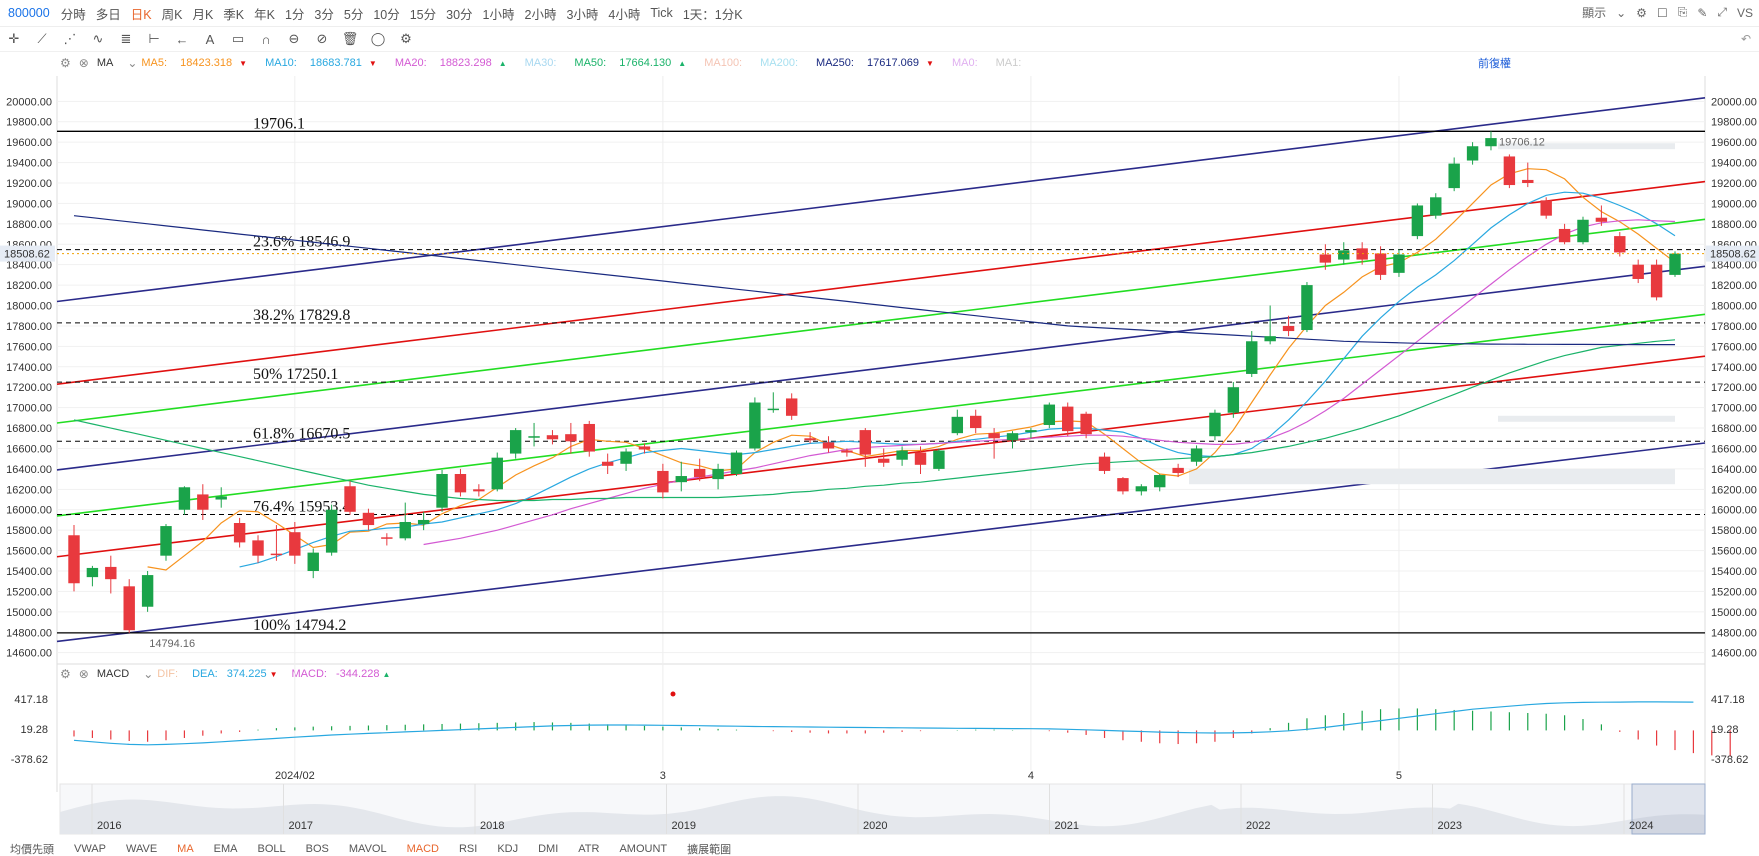  I want to click on measure-tool-icon: ⊢, so click(154, 38).